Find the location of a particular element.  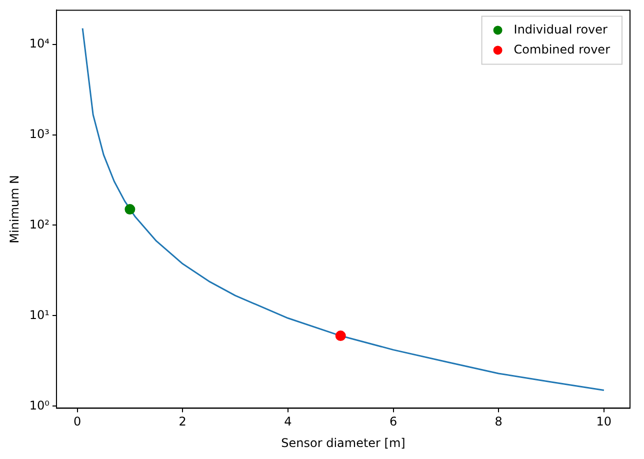

y-axis-title: Minimum N is located at coordinates (14, 209).